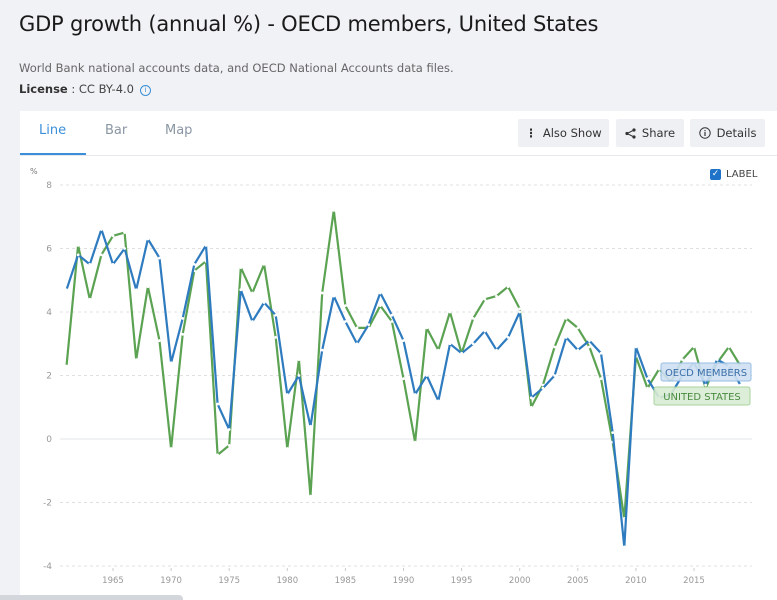 This screenshot has height=600, width=777. I want to click on y-axis-unit: %, so click(34, 171).